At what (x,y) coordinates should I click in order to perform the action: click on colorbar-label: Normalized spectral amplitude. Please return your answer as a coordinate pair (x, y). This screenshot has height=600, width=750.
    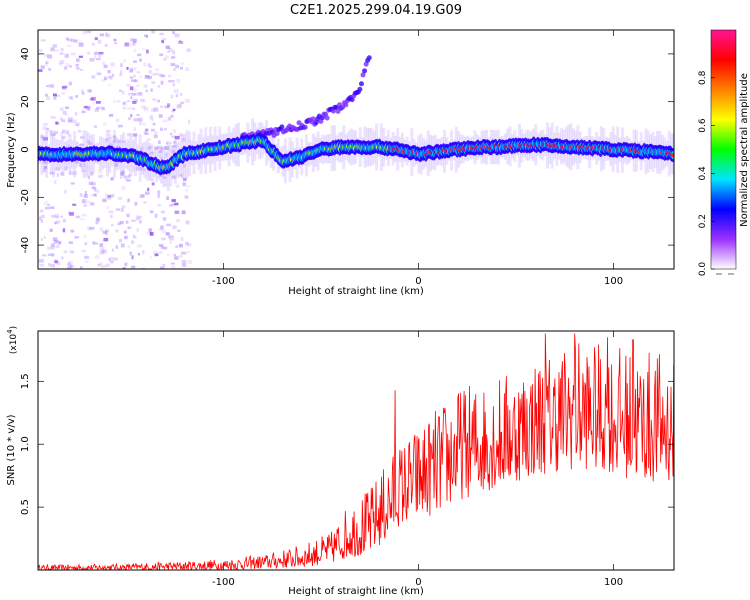
    Looking at the image, I should click on (744, 150).